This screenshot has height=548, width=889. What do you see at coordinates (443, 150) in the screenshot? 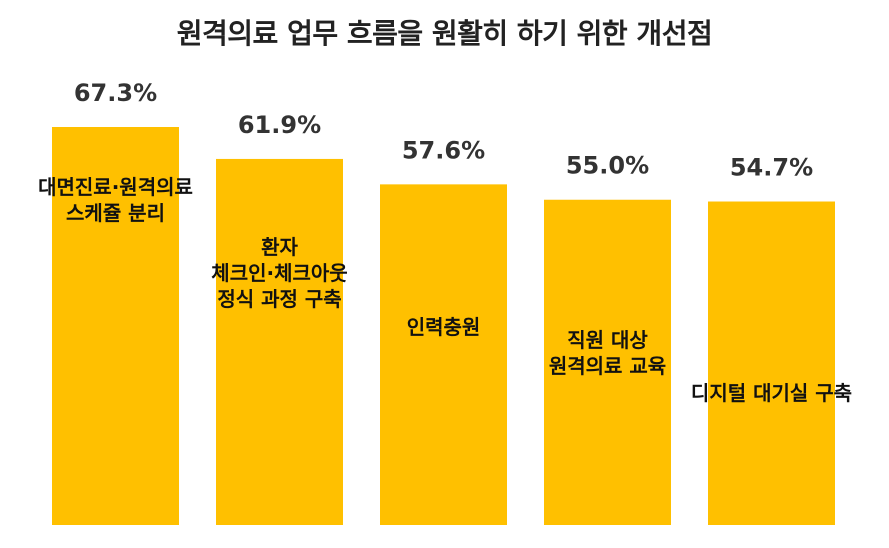
I see `value-label-3: 57.6%` at bounding box center [443, 150].